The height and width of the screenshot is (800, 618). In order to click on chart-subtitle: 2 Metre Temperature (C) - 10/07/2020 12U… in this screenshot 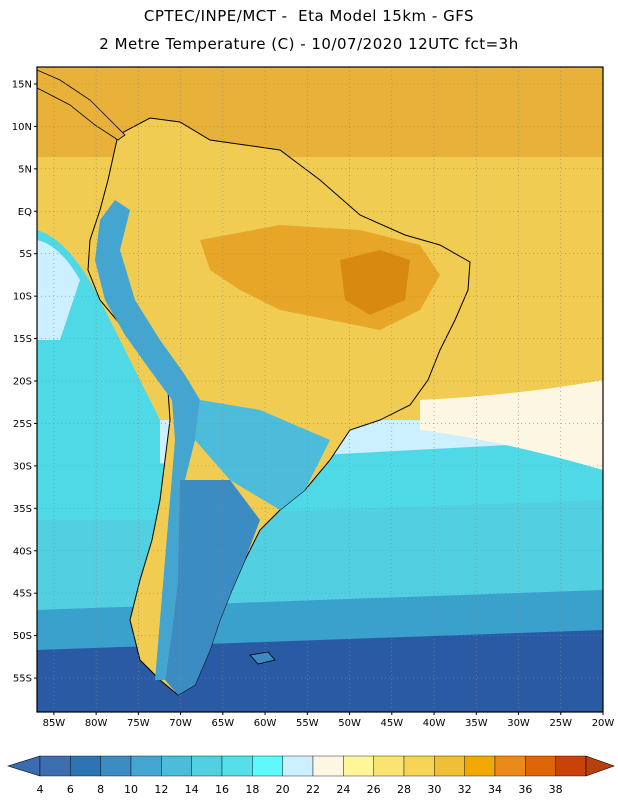, I will do `click(309, 44)`.